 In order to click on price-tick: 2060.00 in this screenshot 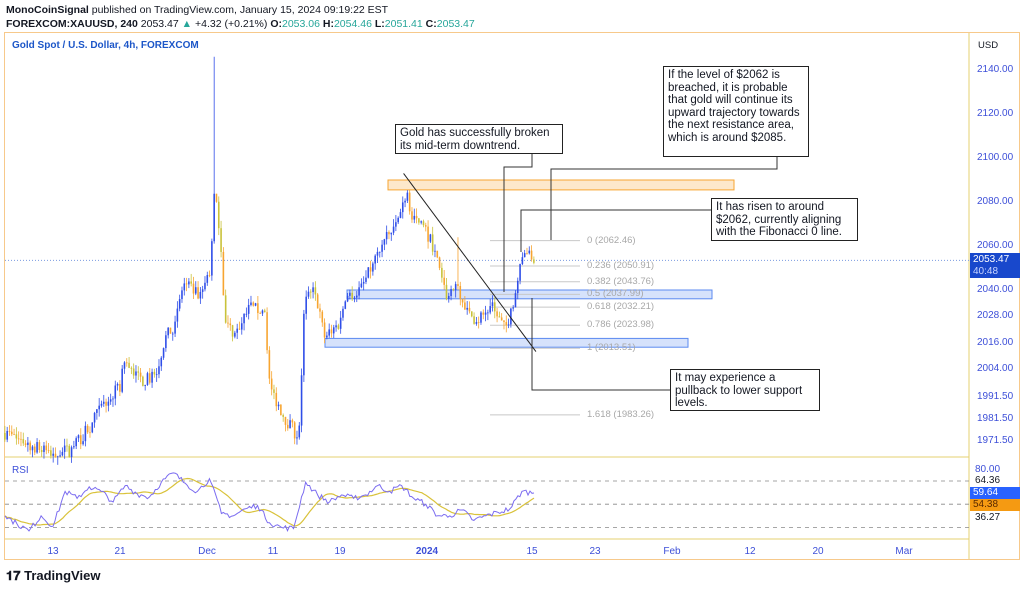, I will do `click(995, 245)`.